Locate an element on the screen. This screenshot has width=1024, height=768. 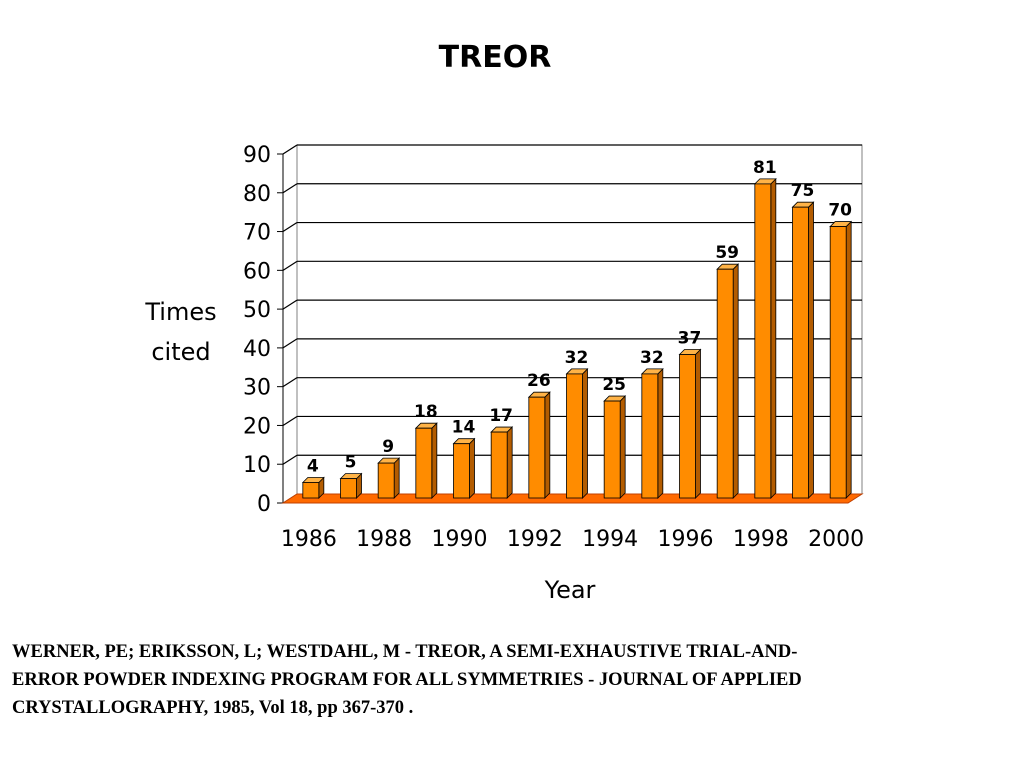
data-label: 17 is located at coordinates (501, 416).